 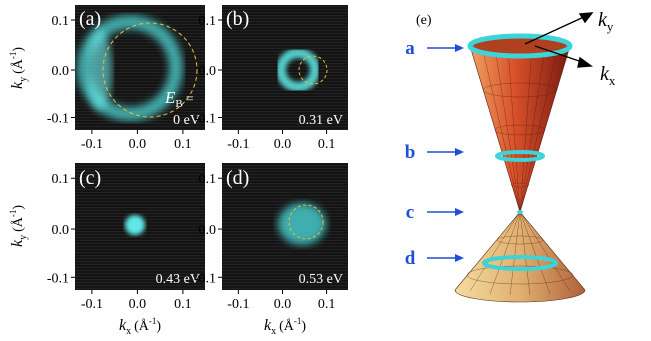 I want to click on intensity-edge, so click(x=100, y=70).